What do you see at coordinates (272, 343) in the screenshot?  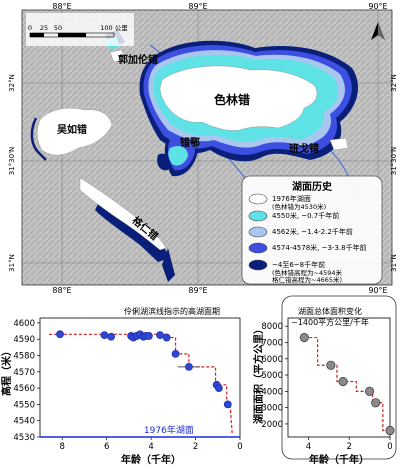 I see `y-tick-label: 7000` at bounding box center [272, 343].